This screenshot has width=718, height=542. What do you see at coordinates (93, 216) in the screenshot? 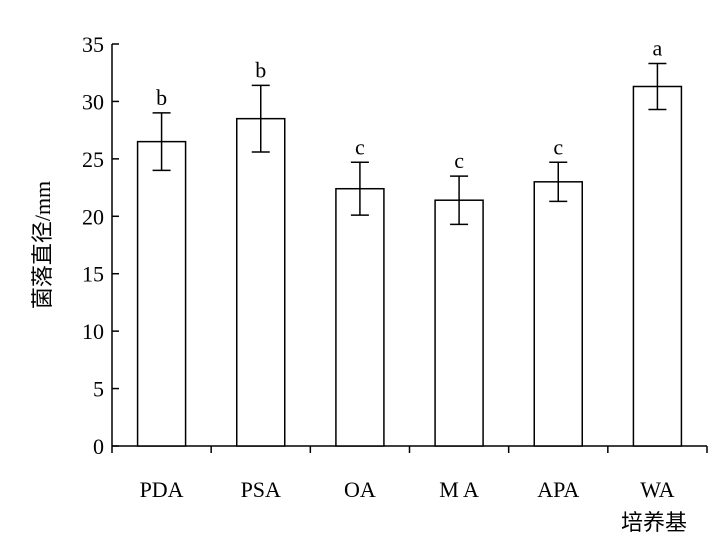
I see `y-tick-label: 20` at bounding box center [93, 216].